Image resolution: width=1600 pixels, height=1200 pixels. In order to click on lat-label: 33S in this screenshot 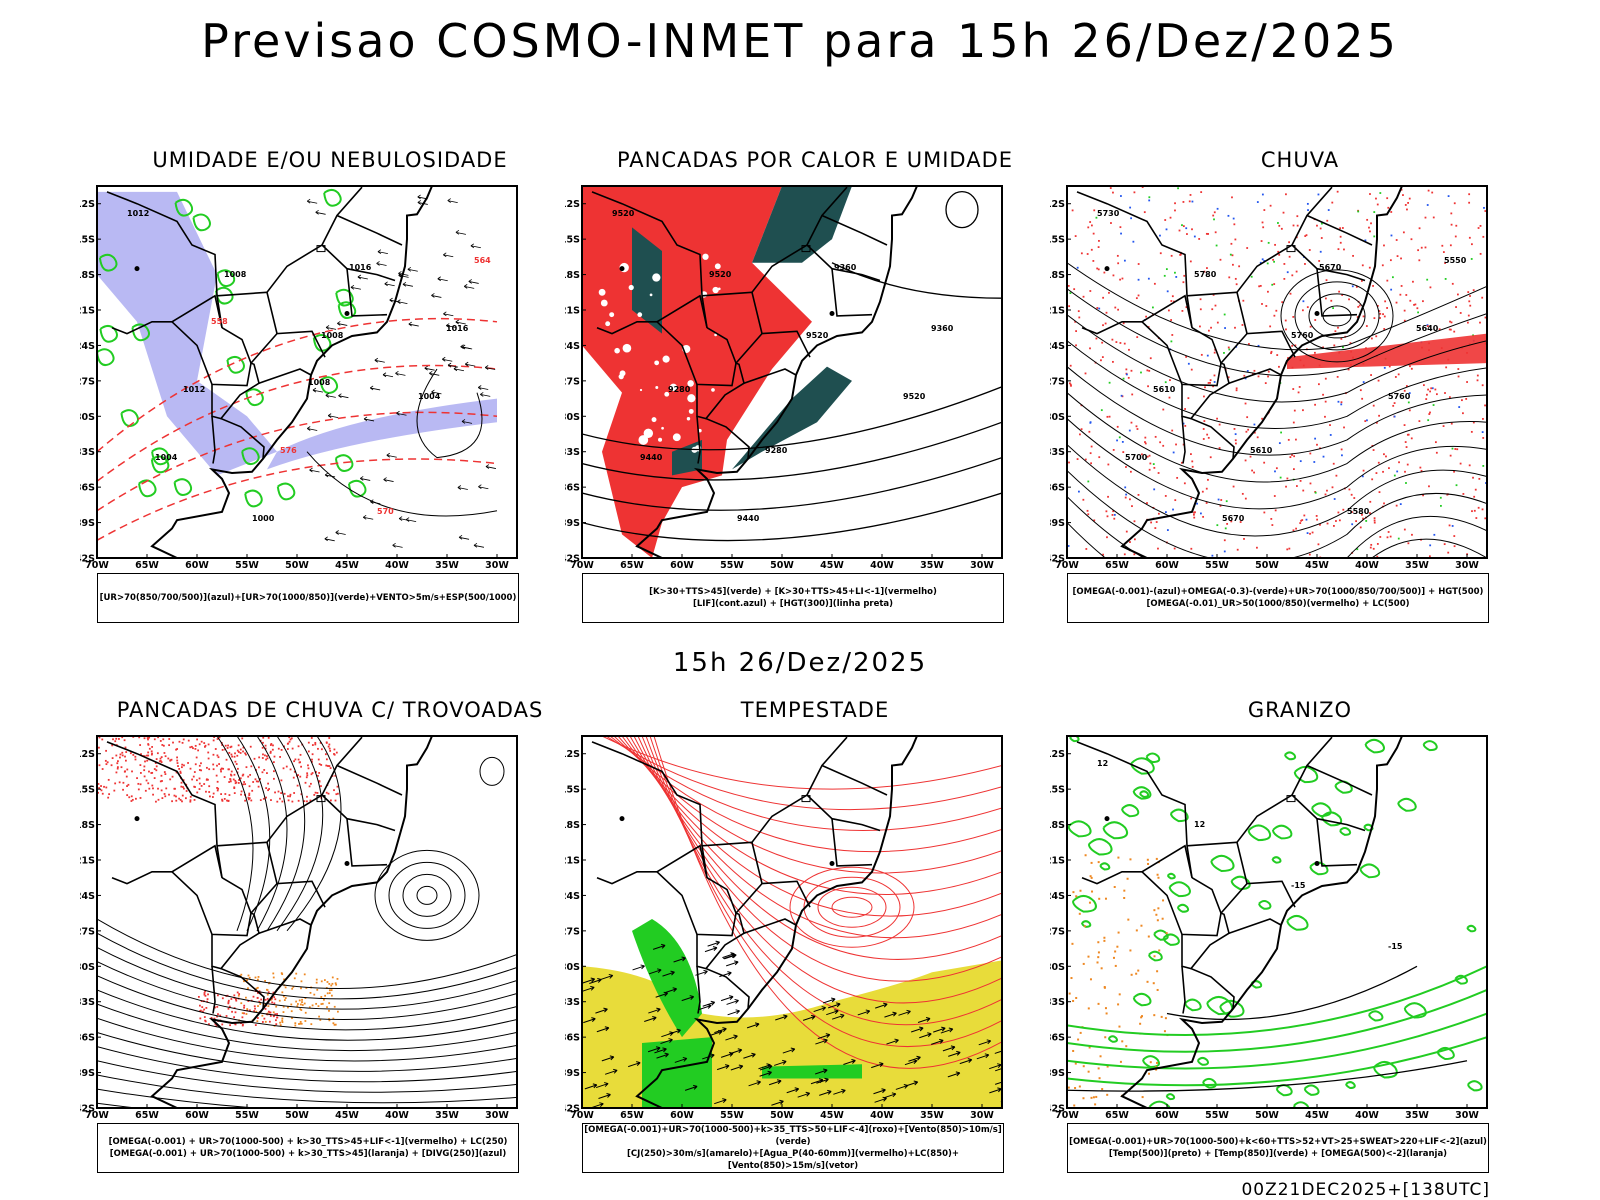, I will do `click(1057, 452)`.